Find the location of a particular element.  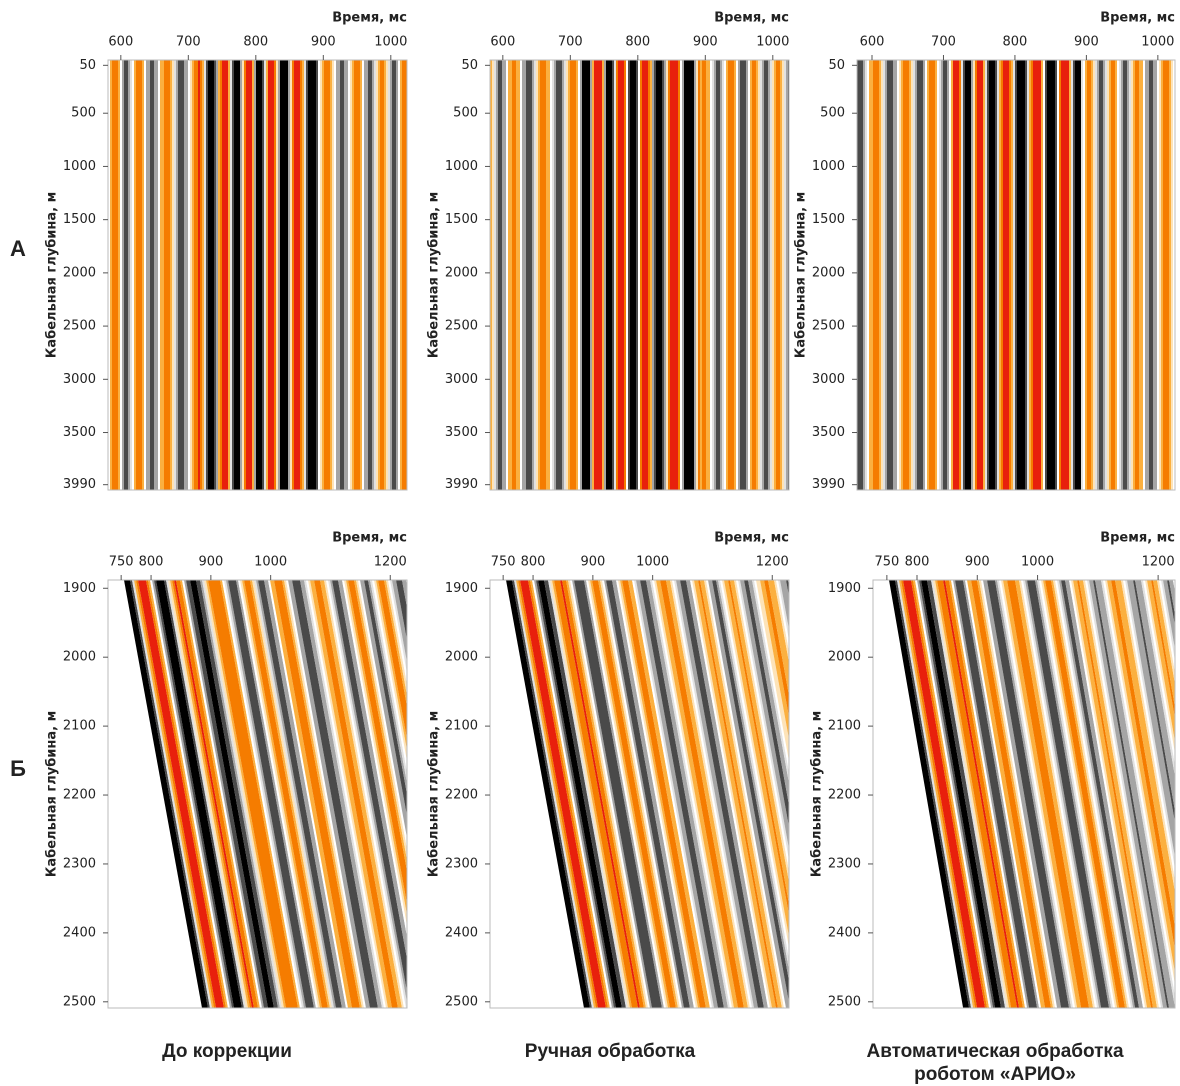

plot-frame is located at coordinates (257, 275).